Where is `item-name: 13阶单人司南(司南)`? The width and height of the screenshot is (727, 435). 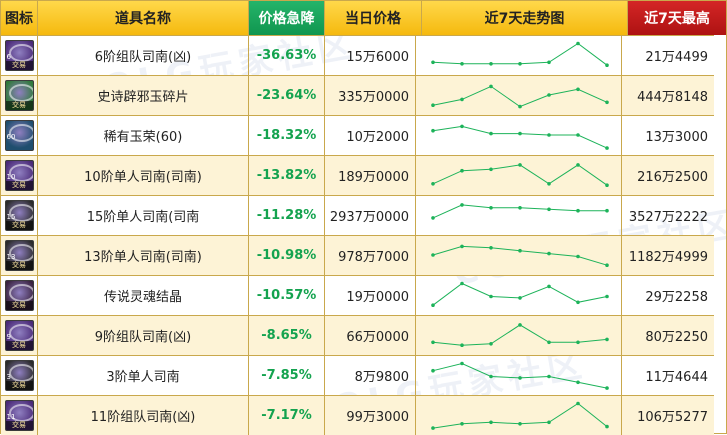
item-name: 13阶单人司南(司南) is located at coordinates (143, 255).